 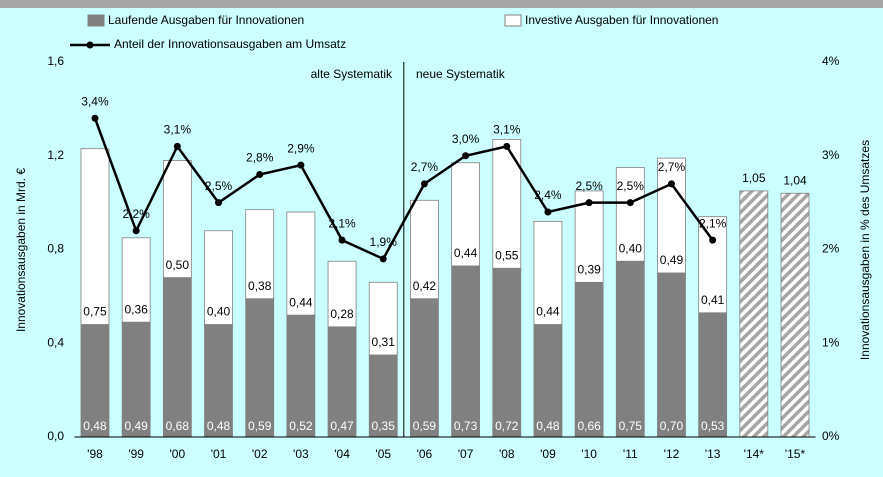 I want to click on value-label: 0,42, so click(x=425, y=286).